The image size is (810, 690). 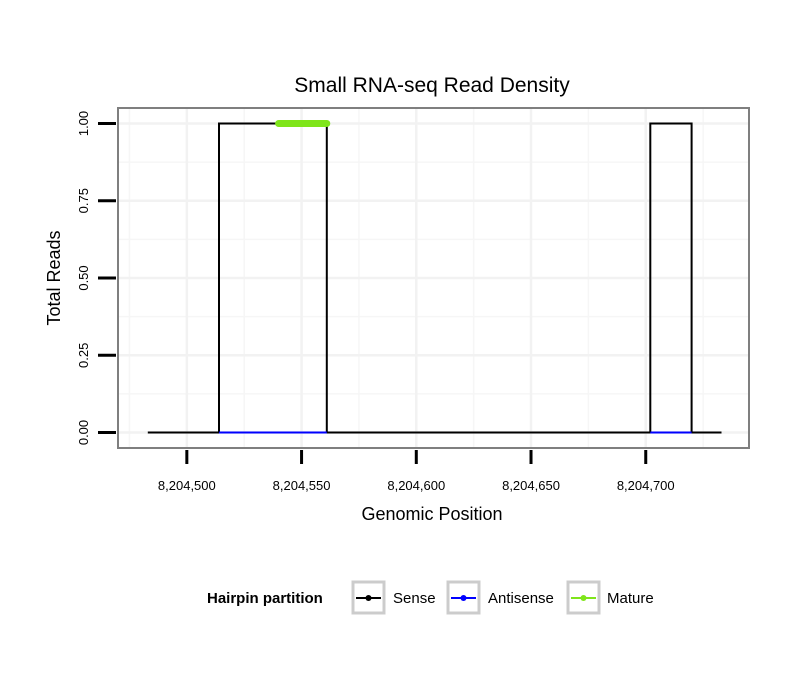 I want to click on legend-key-dot-antisense, so click(x=463, y=598).